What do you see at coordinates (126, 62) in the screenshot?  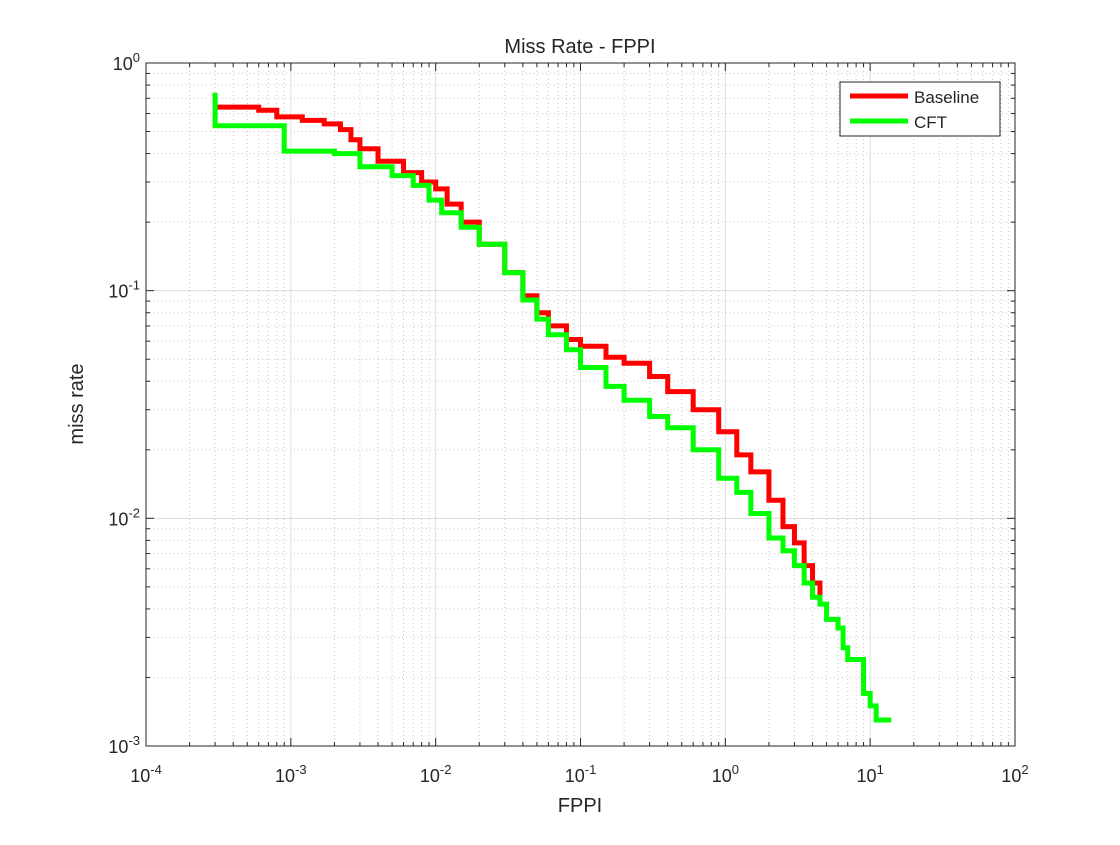 I see `y-tick-label: 10⁰` at bounding box center [126, 62].